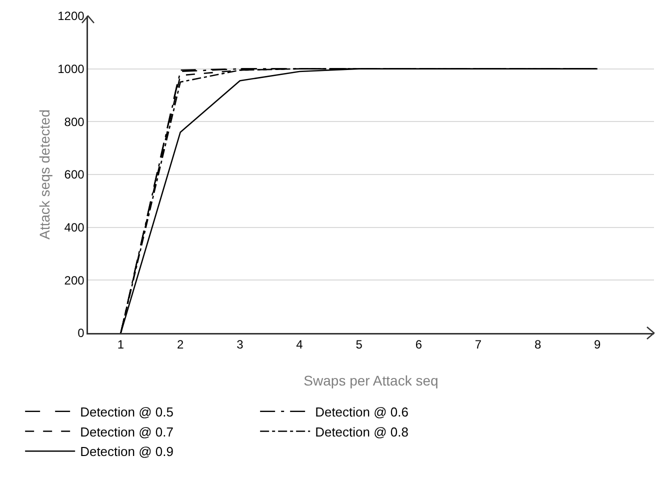  Describe the element at coordinates (598, 345) in the screenshot. I see `x-tick-label: 9` at that location.